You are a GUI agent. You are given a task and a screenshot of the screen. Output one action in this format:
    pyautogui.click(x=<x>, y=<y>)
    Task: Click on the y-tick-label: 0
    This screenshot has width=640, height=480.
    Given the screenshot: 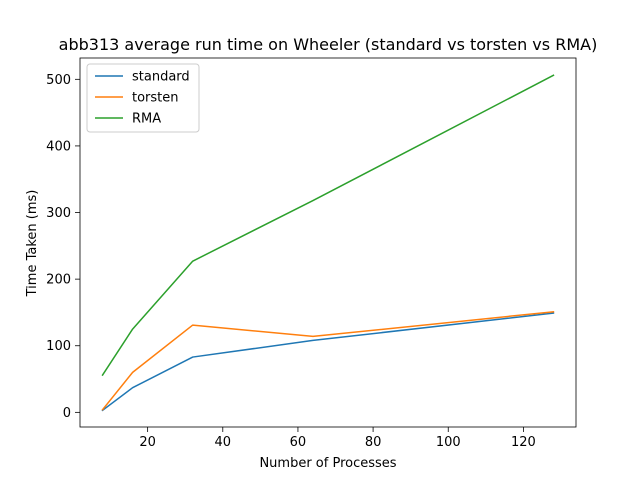 What is the action you would take?
    pyautogui.click(x=67, y=413)
    